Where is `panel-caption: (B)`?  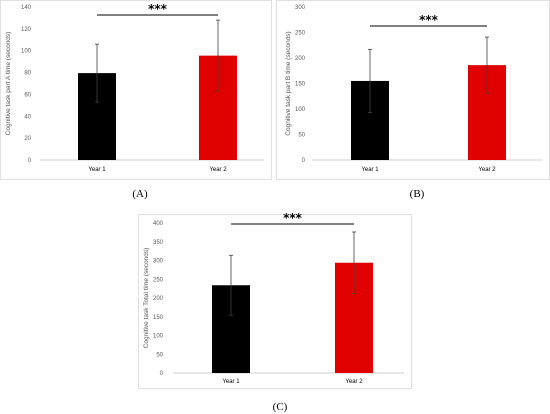
panel-caption: (B) is located at coordinates (417, 194).